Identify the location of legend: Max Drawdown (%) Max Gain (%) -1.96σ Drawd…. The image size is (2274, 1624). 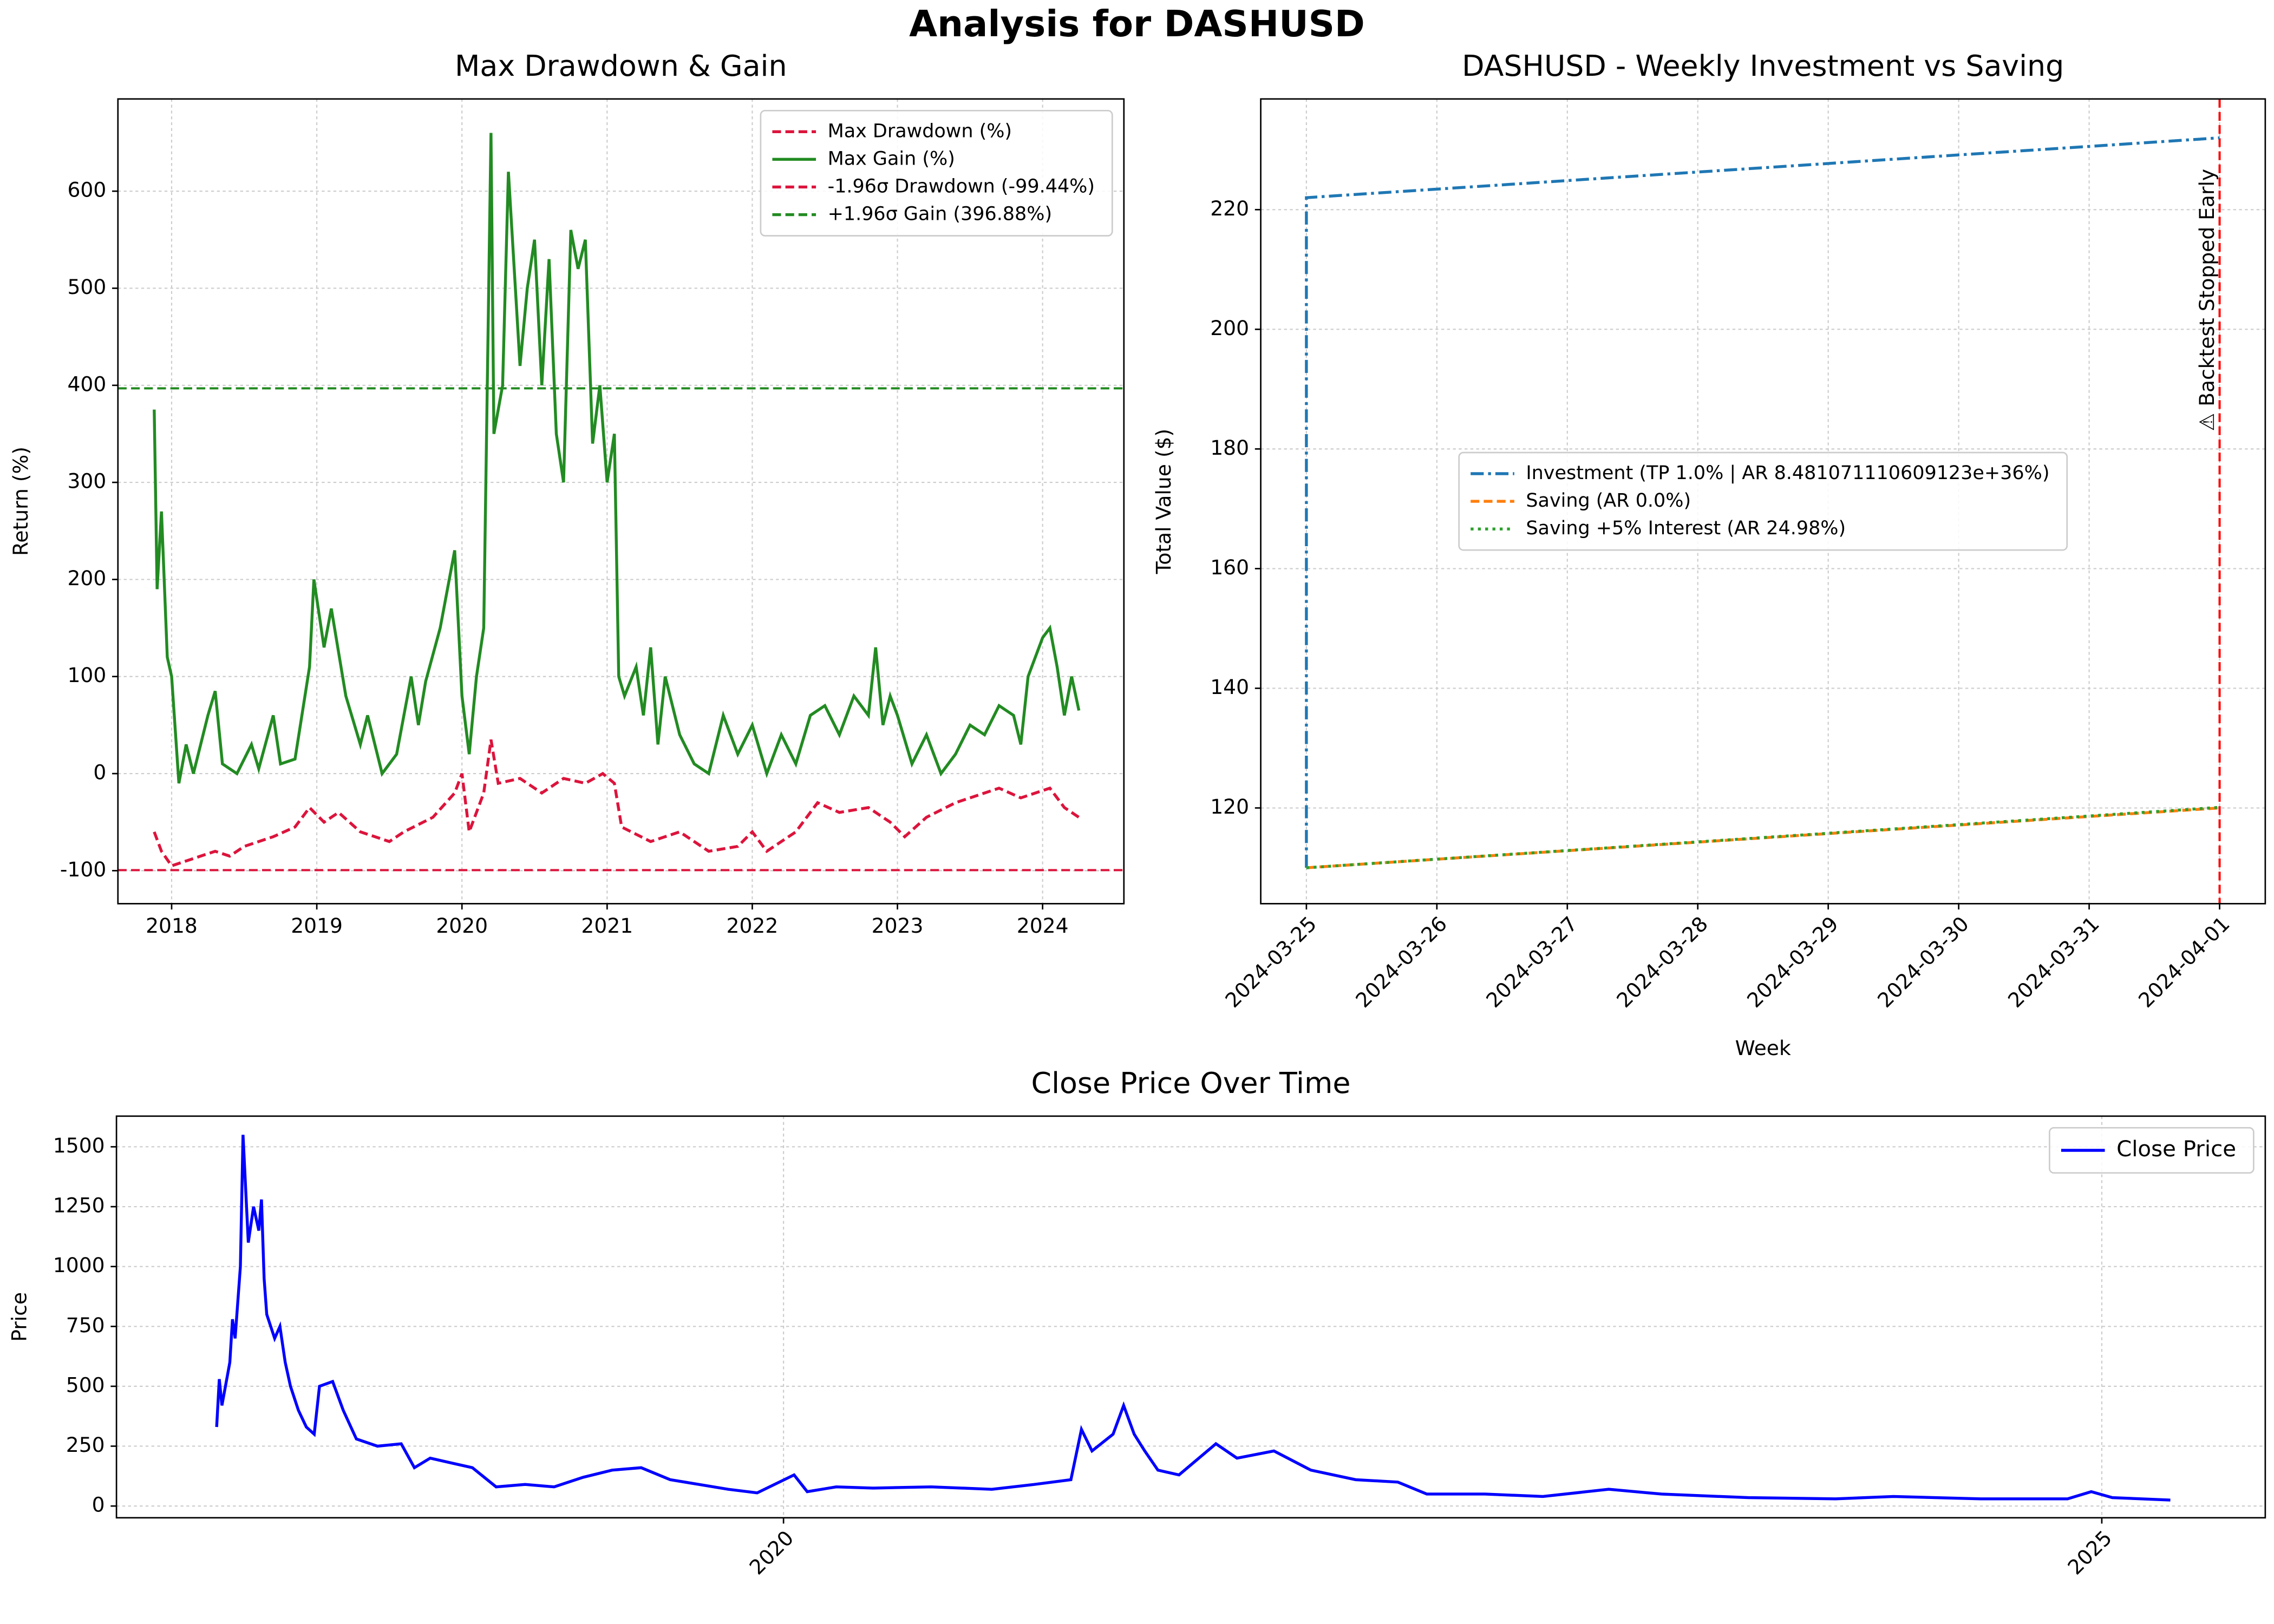
(937, 173).